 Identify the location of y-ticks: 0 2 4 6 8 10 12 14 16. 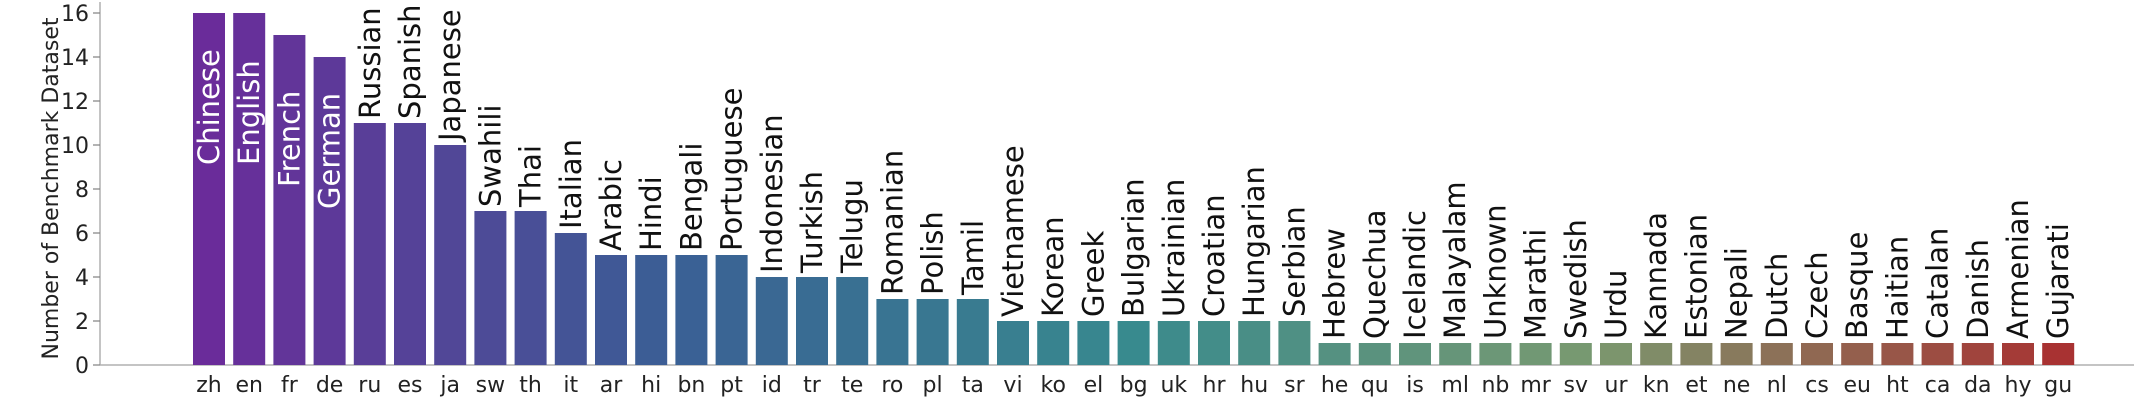
(80, 190).